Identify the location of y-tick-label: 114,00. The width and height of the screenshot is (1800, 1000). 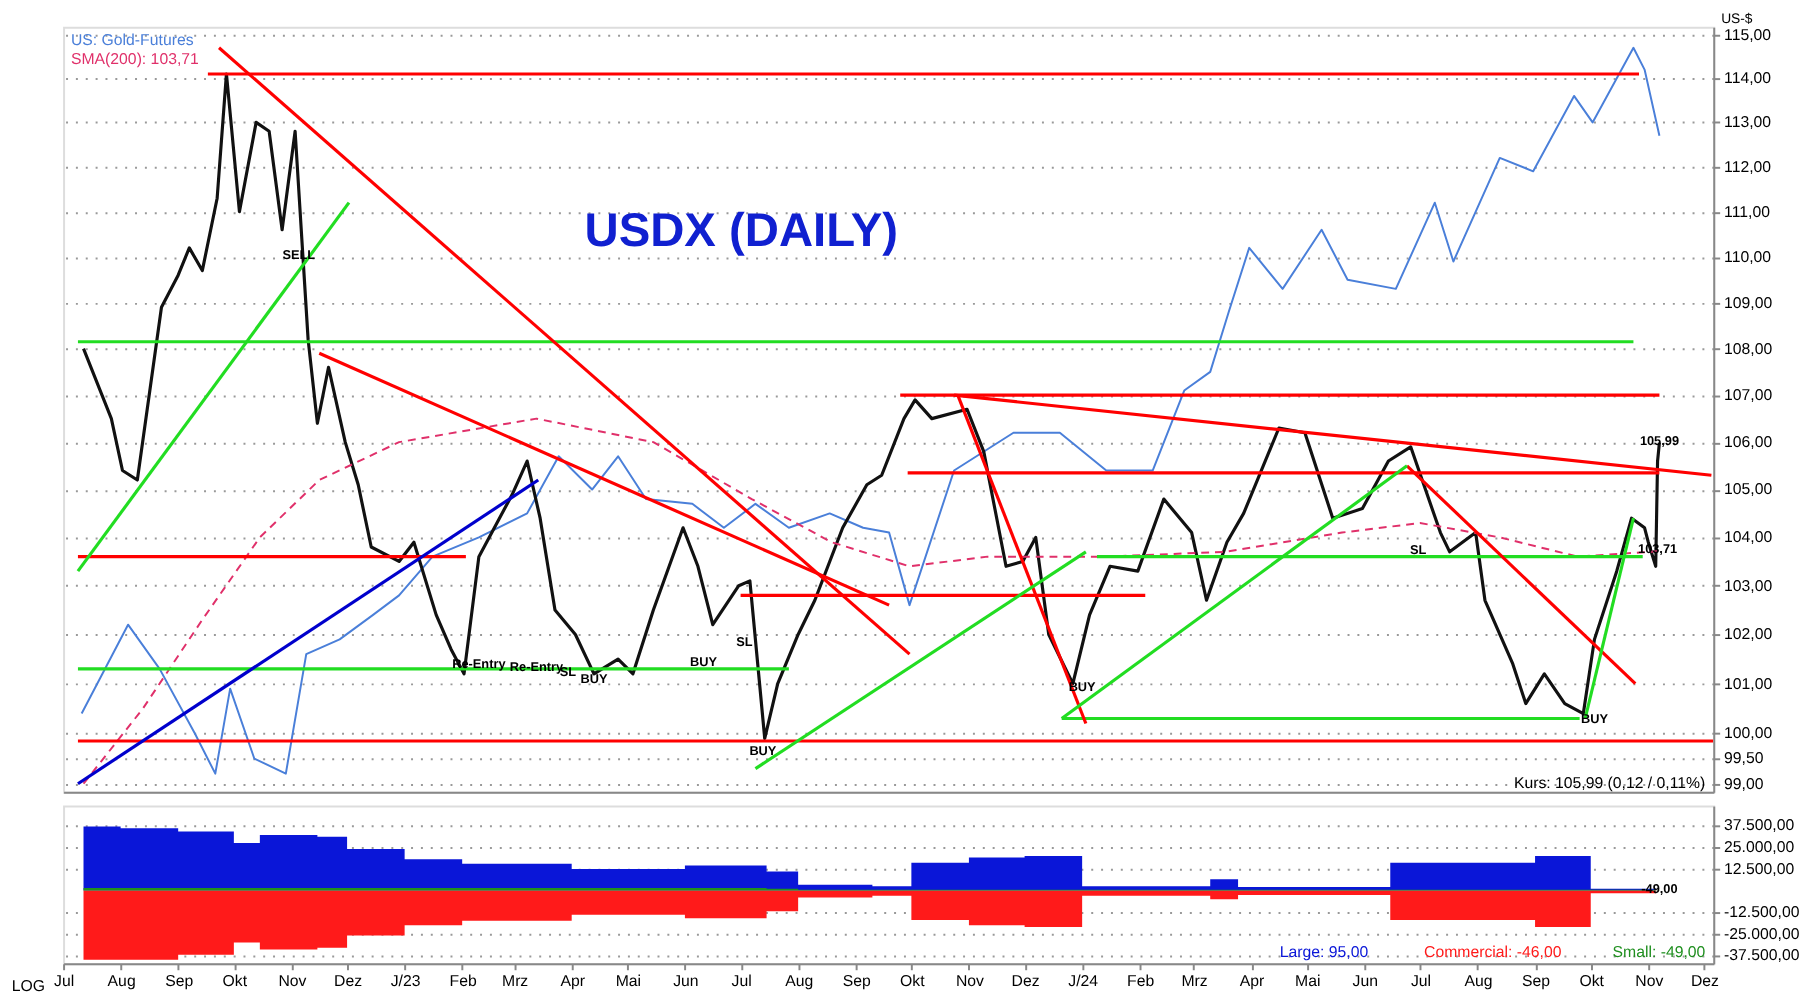
(1748, 78).